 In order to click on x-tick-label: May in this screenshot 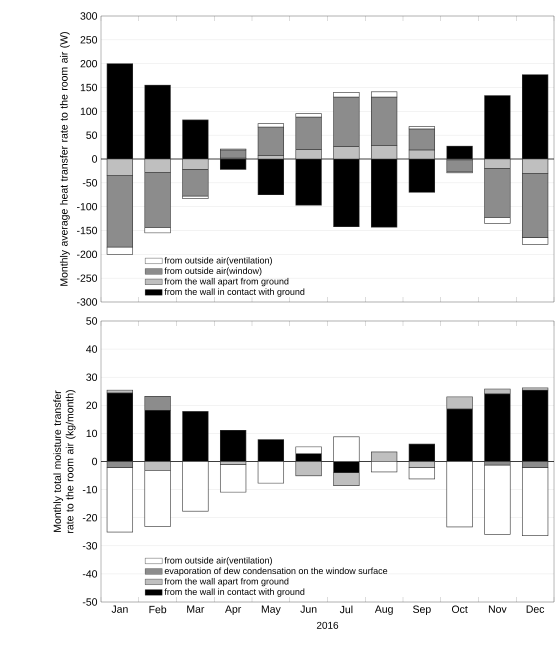, I will do `click(271, 610)`.